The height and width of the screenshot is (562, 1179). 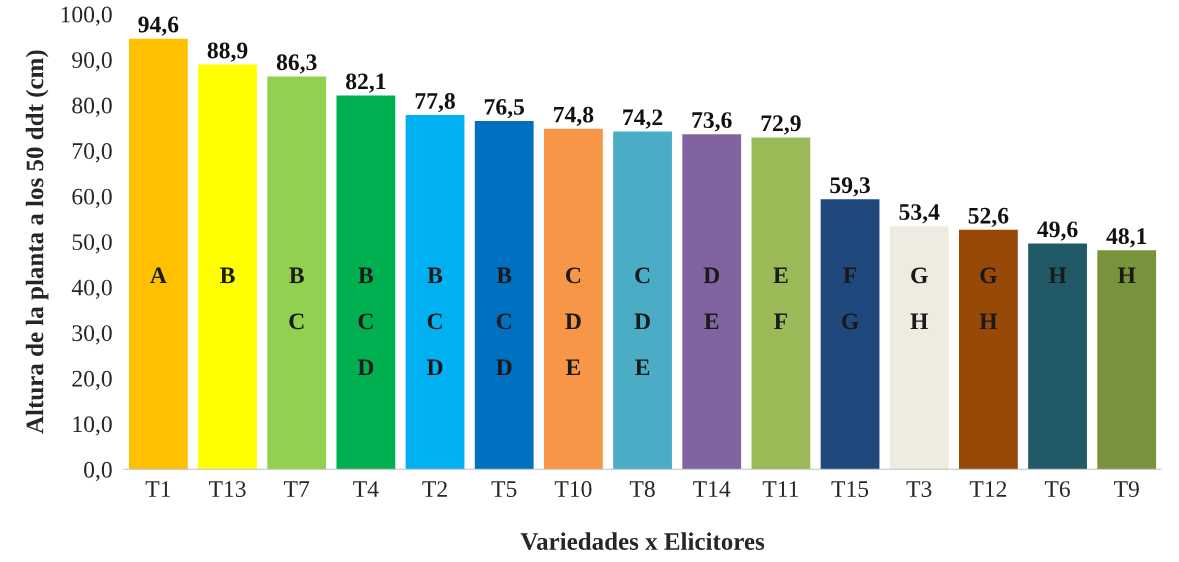 What do you see at coordinates (435, 102) in the screenshot?
I see `data-label: 77,8` at bounding box center [435, 102].